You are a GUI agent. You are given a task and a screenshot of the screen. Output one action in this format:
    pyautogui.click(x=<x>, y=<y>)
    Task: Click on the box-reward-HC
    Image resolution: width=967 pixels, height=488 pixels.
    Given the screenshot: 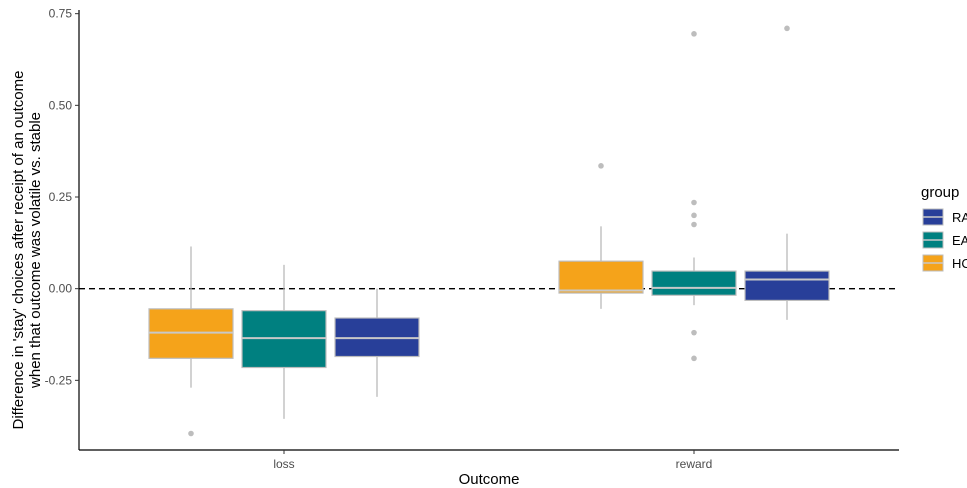 What is the action you would take?
    pyautogui.click(x=601, y=236)
    